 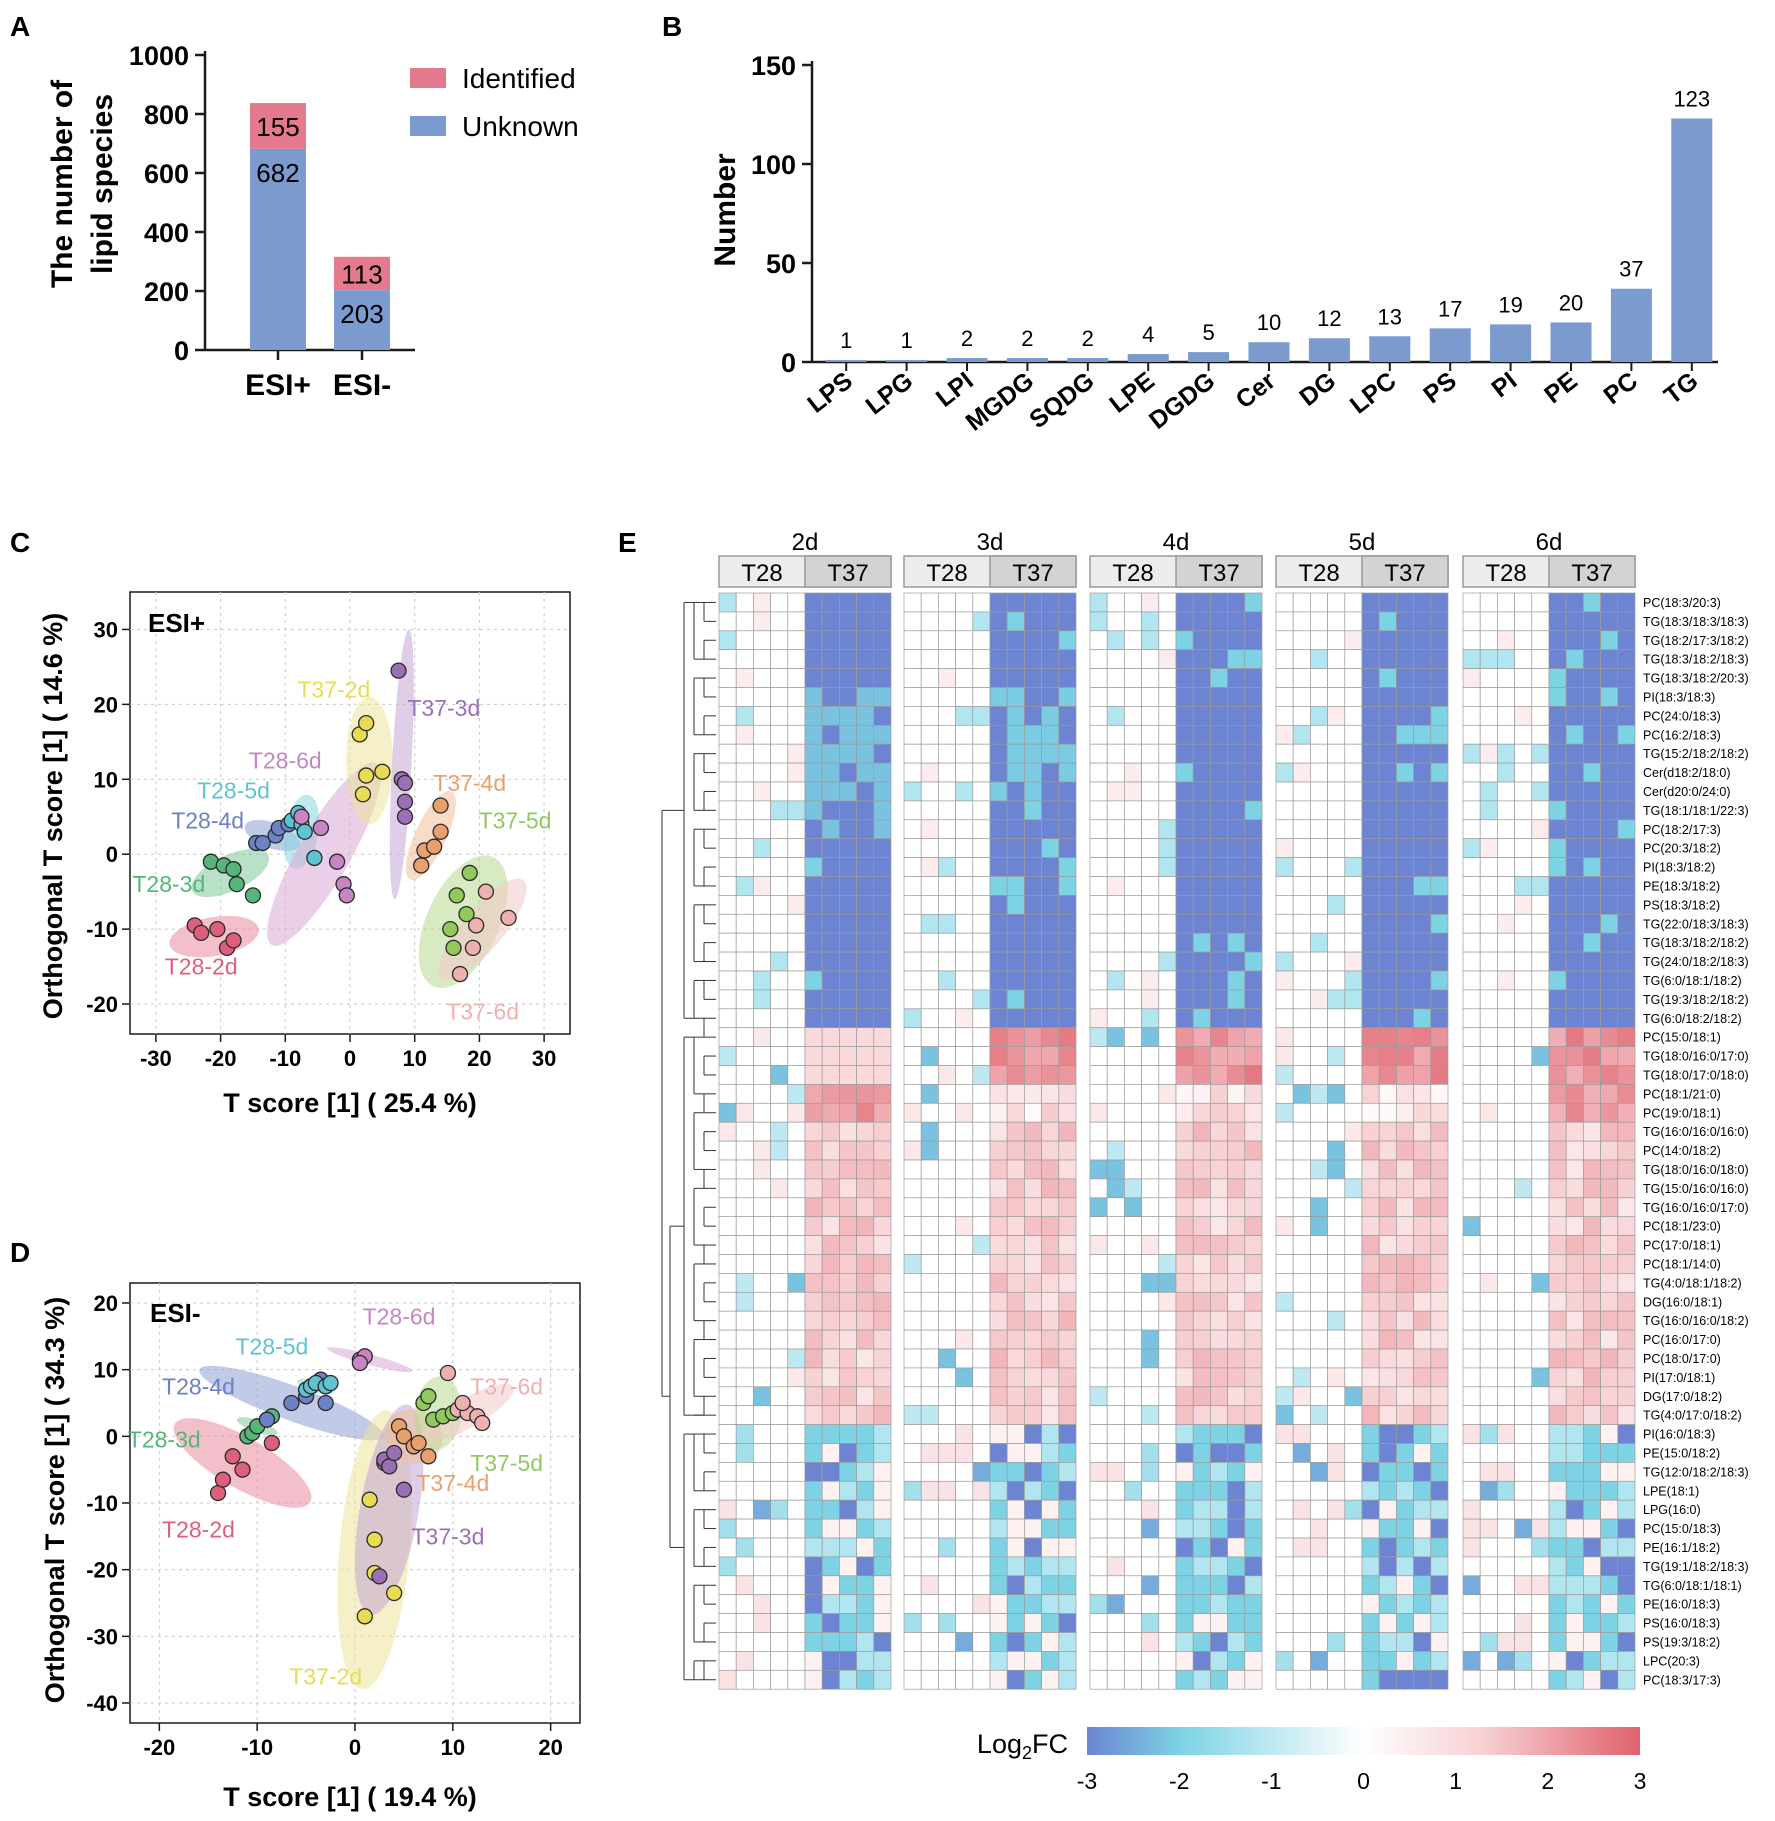 I want to click on row-label: PC(16:0/17:0), so click(x=1682, y=1340).